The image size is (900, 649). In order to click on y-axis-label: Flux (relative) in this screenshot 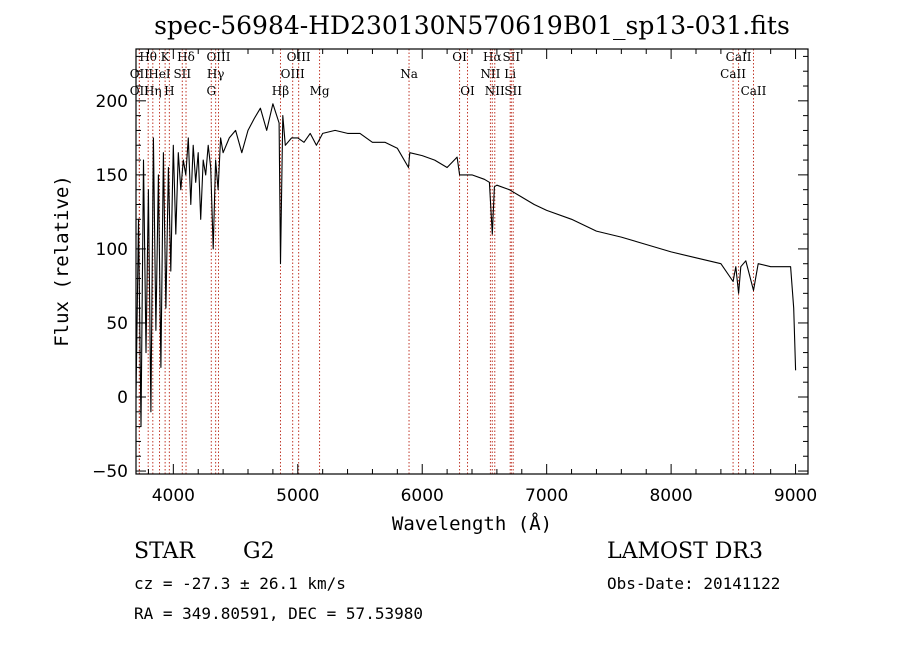, I will do `click(62, 261)`.